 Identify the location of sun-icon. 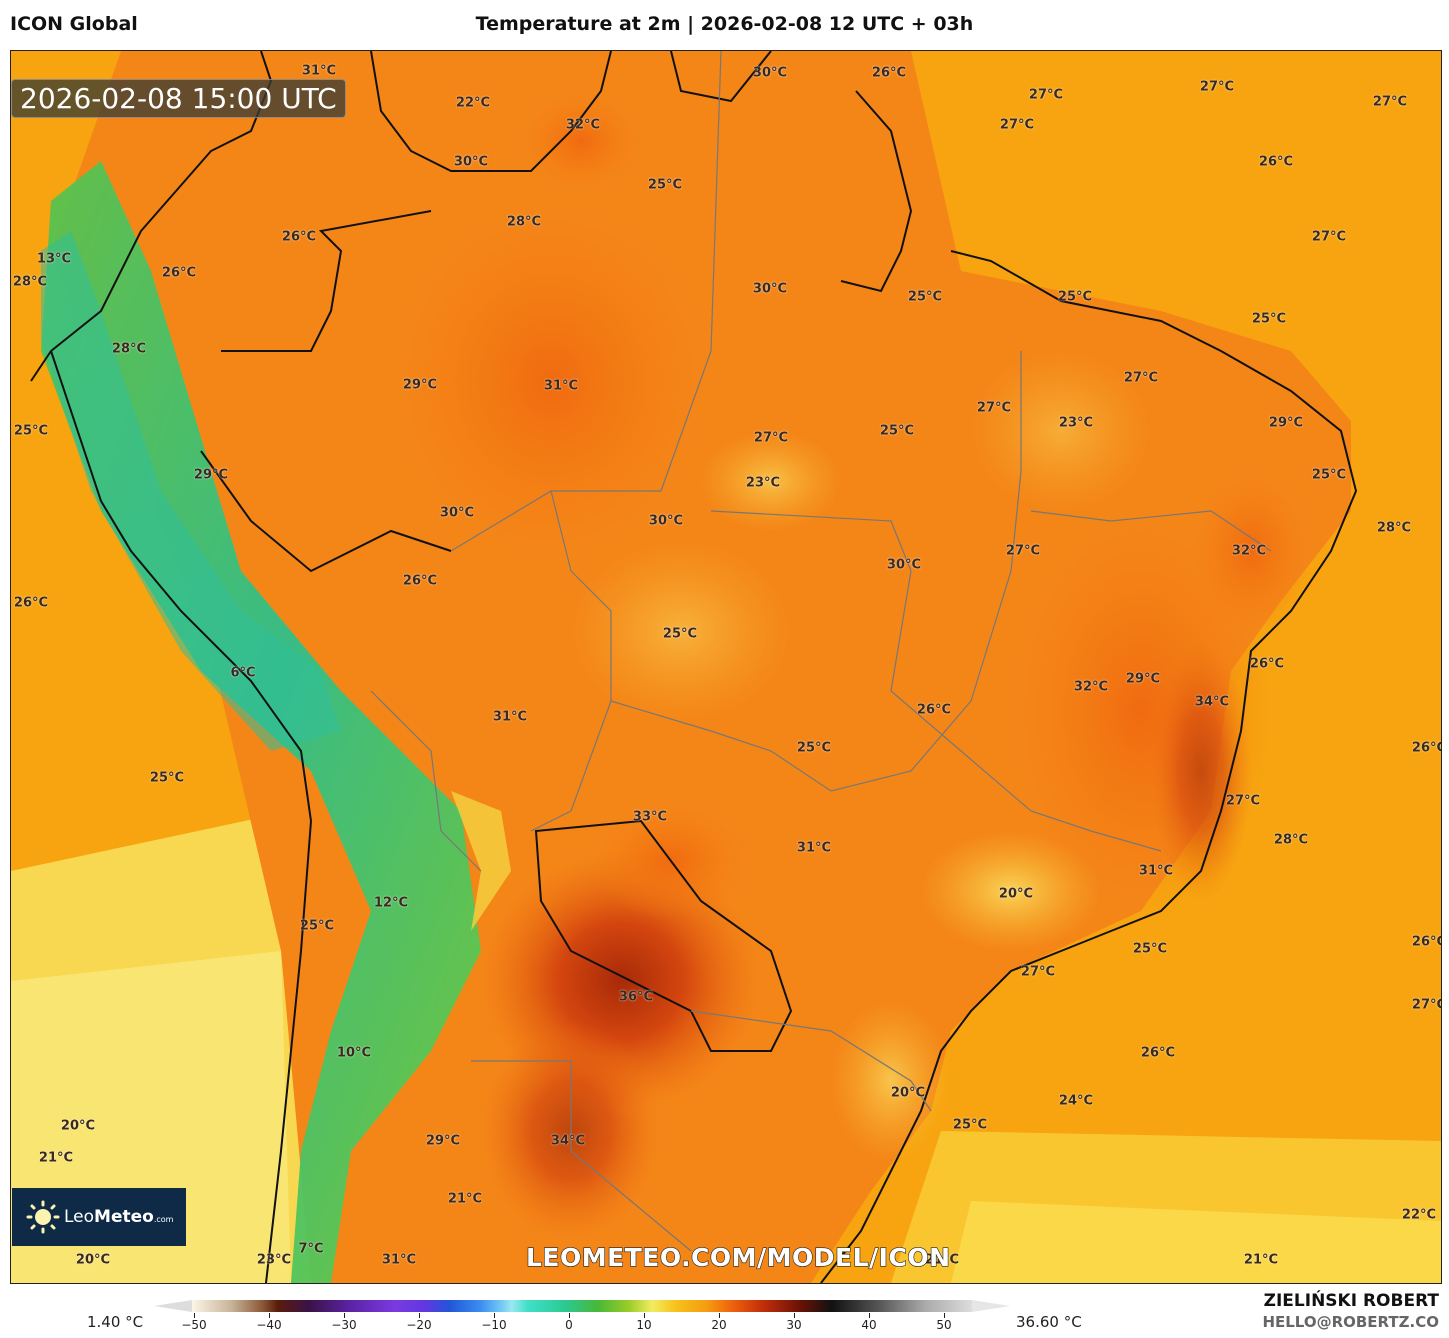
(43, 1217).